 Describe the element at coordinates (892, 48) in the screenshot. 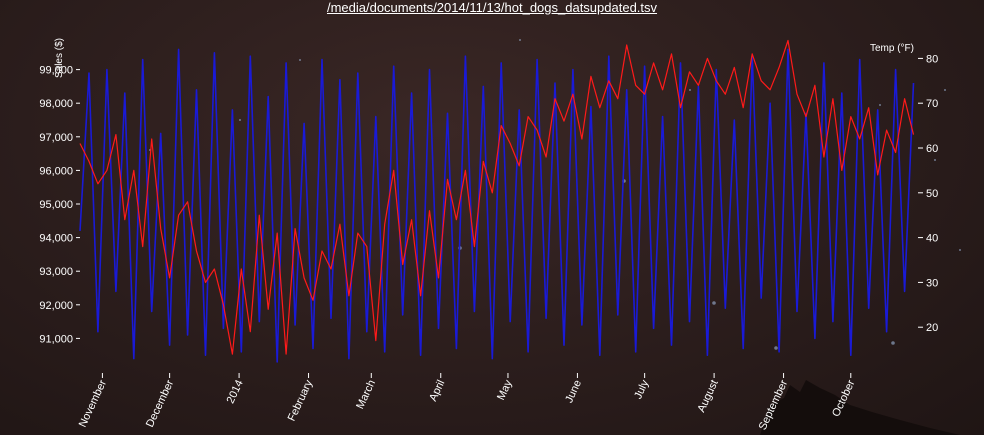

I see `right-axis-label: Temp (°F)` at that location.